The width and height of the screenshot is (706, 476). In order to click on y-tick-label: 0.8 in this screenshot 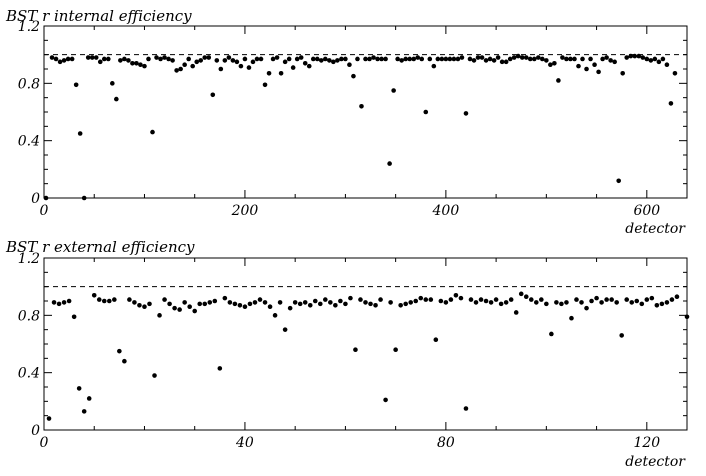, I will do `click(29, 316)`.